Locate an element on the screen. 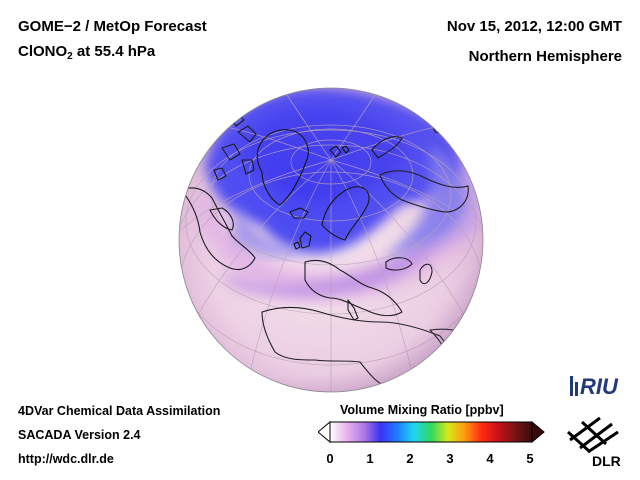  footer-method: 4DVar Chemical Data Assimilation is located at coordinates (119, 411).